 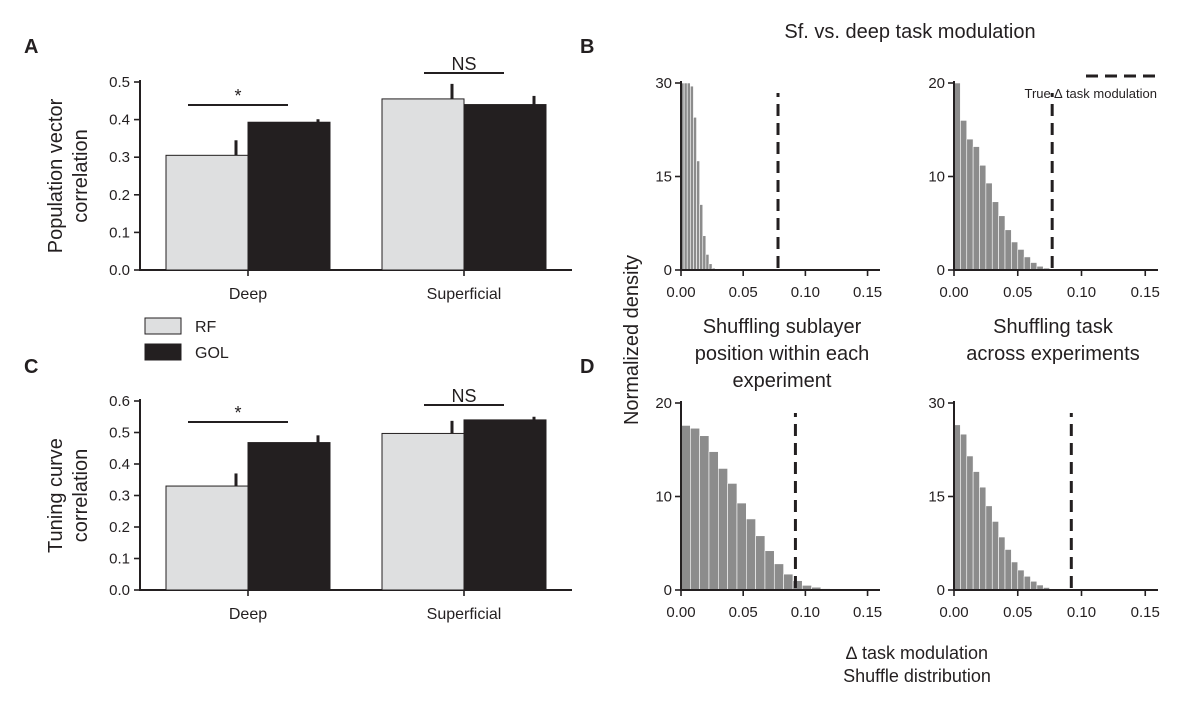 What do you see at coordinates (31, 367) in the screenshot?
I see `panel-letter-c: C` at bounding box center [31, 367].